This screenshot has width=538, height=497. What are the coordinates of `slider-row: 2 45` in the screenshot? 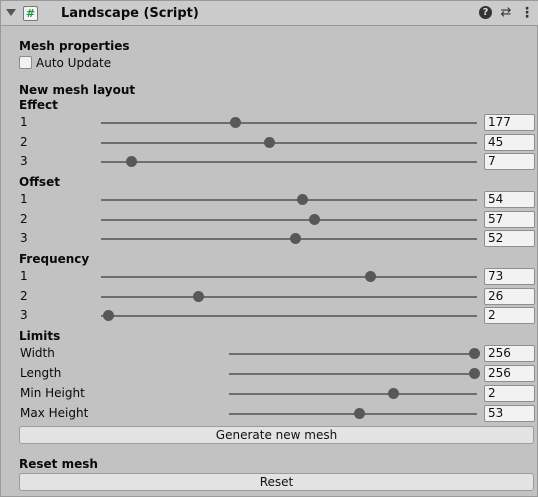 It's located at (269, 142).